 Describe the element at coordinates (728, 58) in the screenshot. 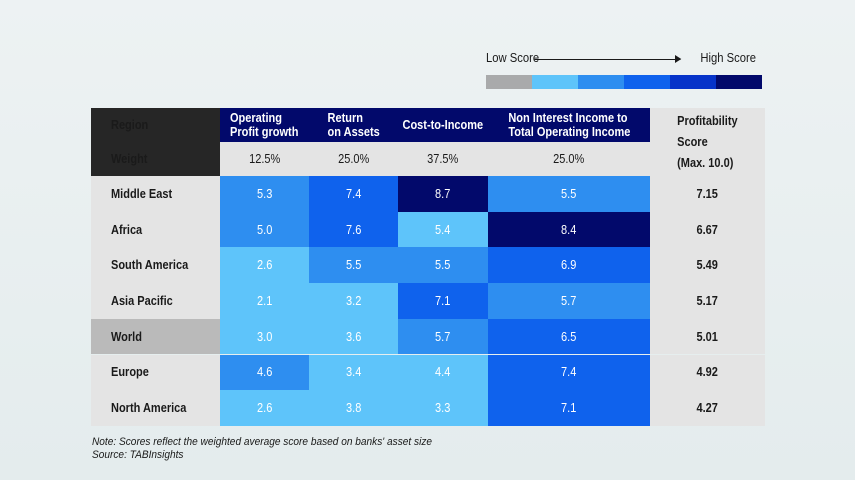

I see `legend-high-label: High Score` at that location.